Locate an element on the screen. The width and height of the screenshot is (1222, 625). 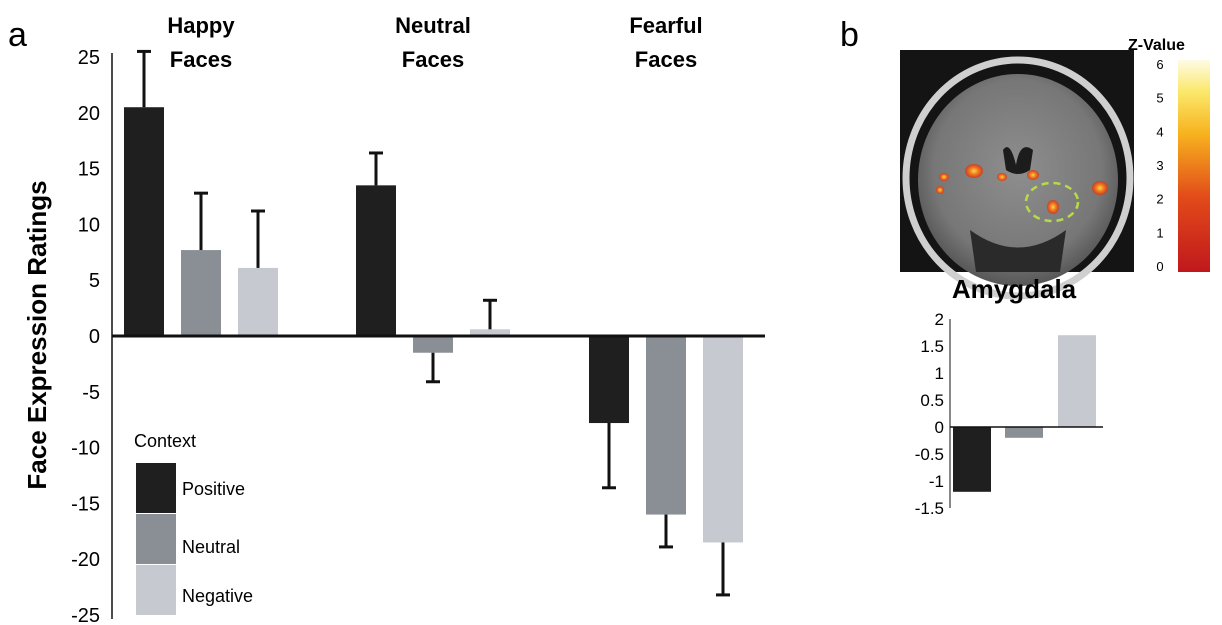
brain-tissue is located at coordinates (1018, 180).